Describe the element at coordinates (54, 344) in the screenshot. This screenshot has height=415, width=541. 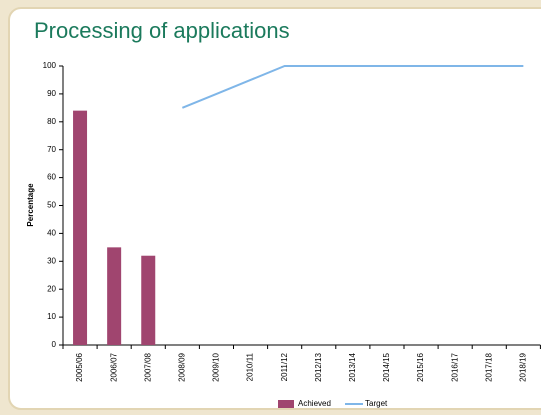
I see `y-tick-label: 0` at that location.